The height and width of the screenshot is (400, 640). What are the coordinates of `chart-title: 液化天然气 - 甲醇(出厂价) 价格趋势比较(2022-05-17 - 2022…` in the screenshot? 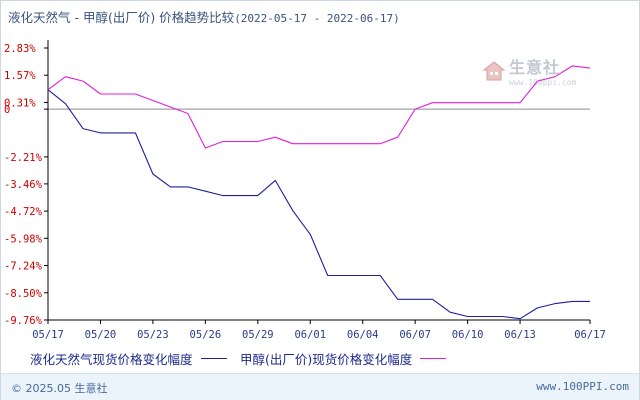 It's located at (204, 16).